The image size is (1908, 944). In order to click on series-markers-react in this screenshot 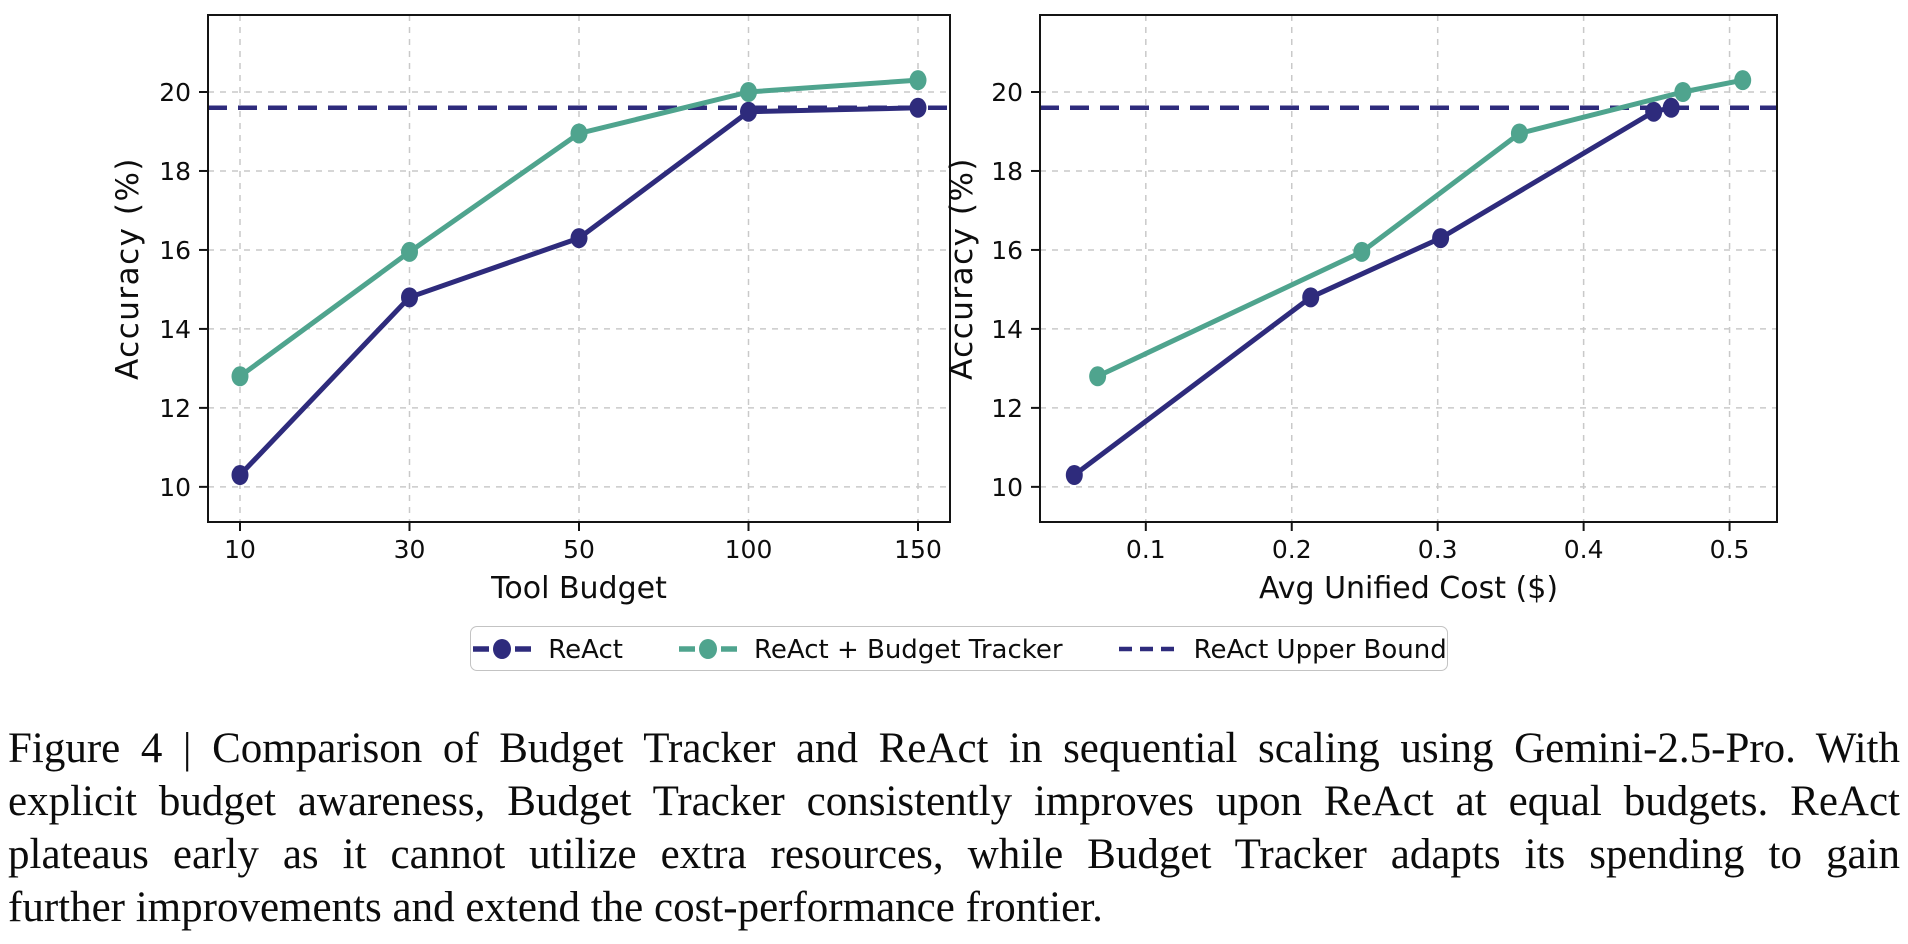, I will do `click(1372, 291)`.